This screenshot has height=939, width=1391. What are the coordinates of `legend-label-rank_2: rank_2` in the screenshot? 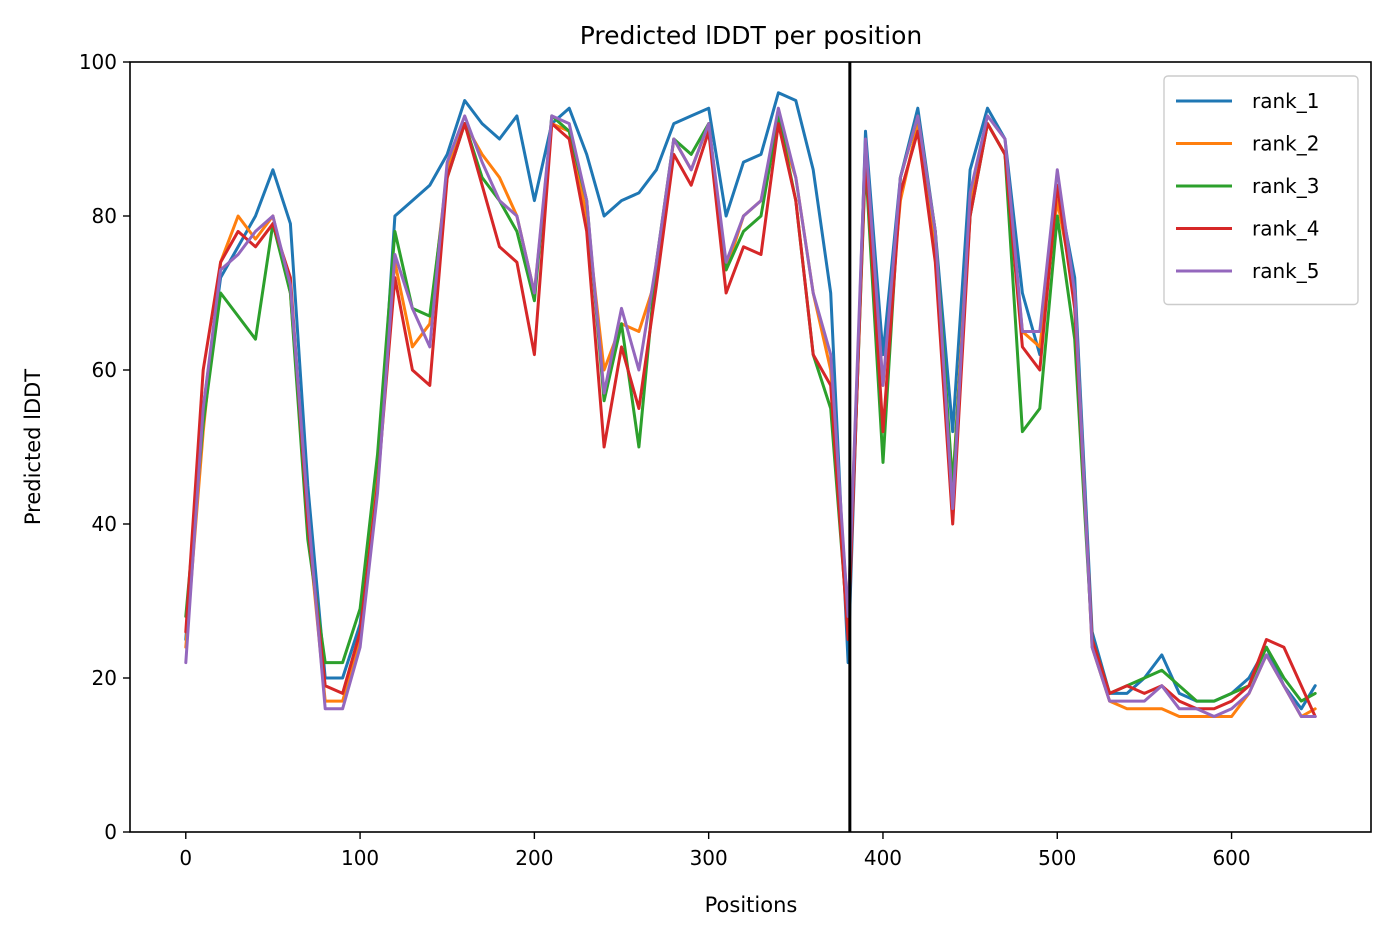 It's located at (1285, 144).